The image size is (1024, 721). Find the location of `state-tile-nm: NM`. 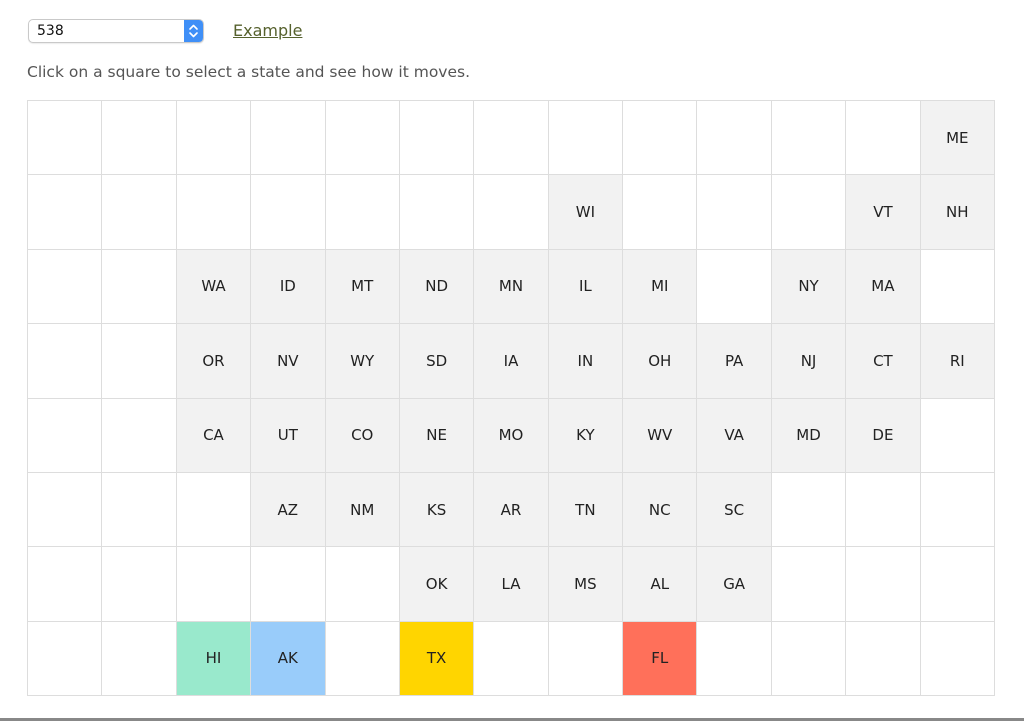

state-tile-nm: NM is located at coordinates (362, 510).